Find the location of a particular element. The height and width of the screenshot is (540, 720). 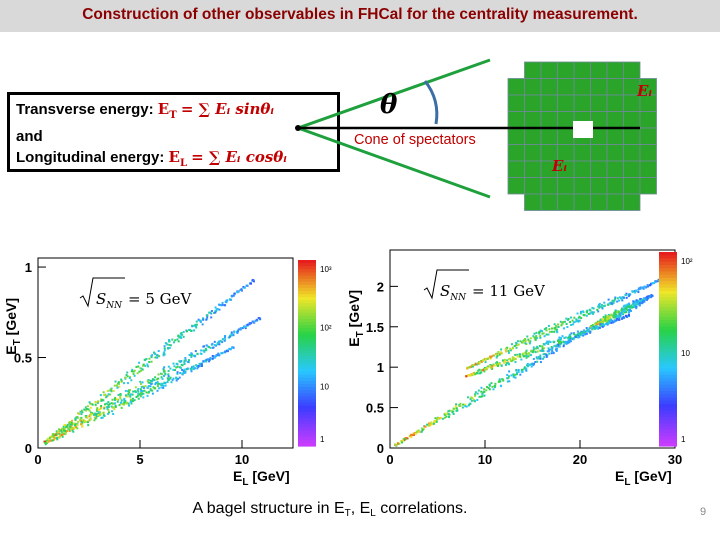

longitudinal-energy-label: Longitudinal energy: is located at coordinates (90, 157).